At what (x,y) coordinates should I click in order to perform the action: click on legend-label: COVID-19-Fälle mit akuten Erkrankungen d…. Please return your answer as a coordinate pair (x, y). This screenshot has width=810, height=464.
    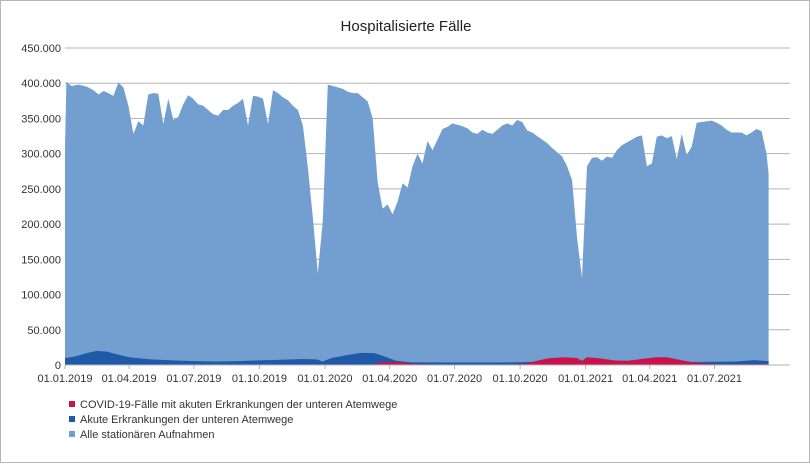
    Looking at the image, I should click on (238, 405).